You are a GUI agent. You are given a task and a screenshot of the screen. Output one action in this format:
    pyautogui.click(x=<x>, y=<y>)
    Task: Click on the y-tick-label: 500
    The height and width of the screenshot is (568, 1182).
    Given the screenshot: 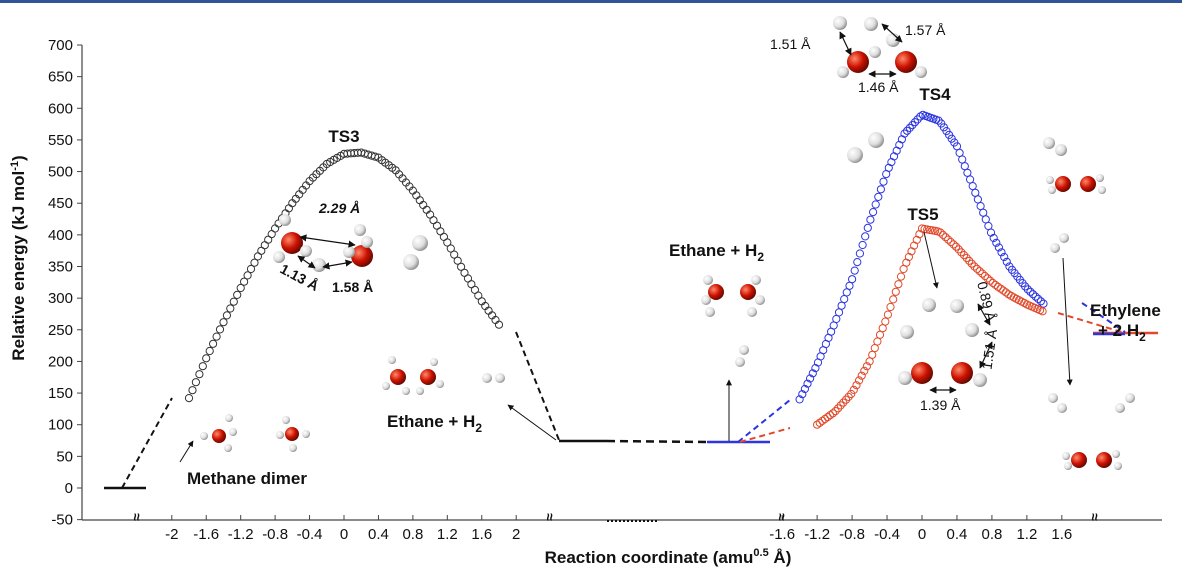 What is the action you would take?
    pyautogui.click(x=60, y=172)
    